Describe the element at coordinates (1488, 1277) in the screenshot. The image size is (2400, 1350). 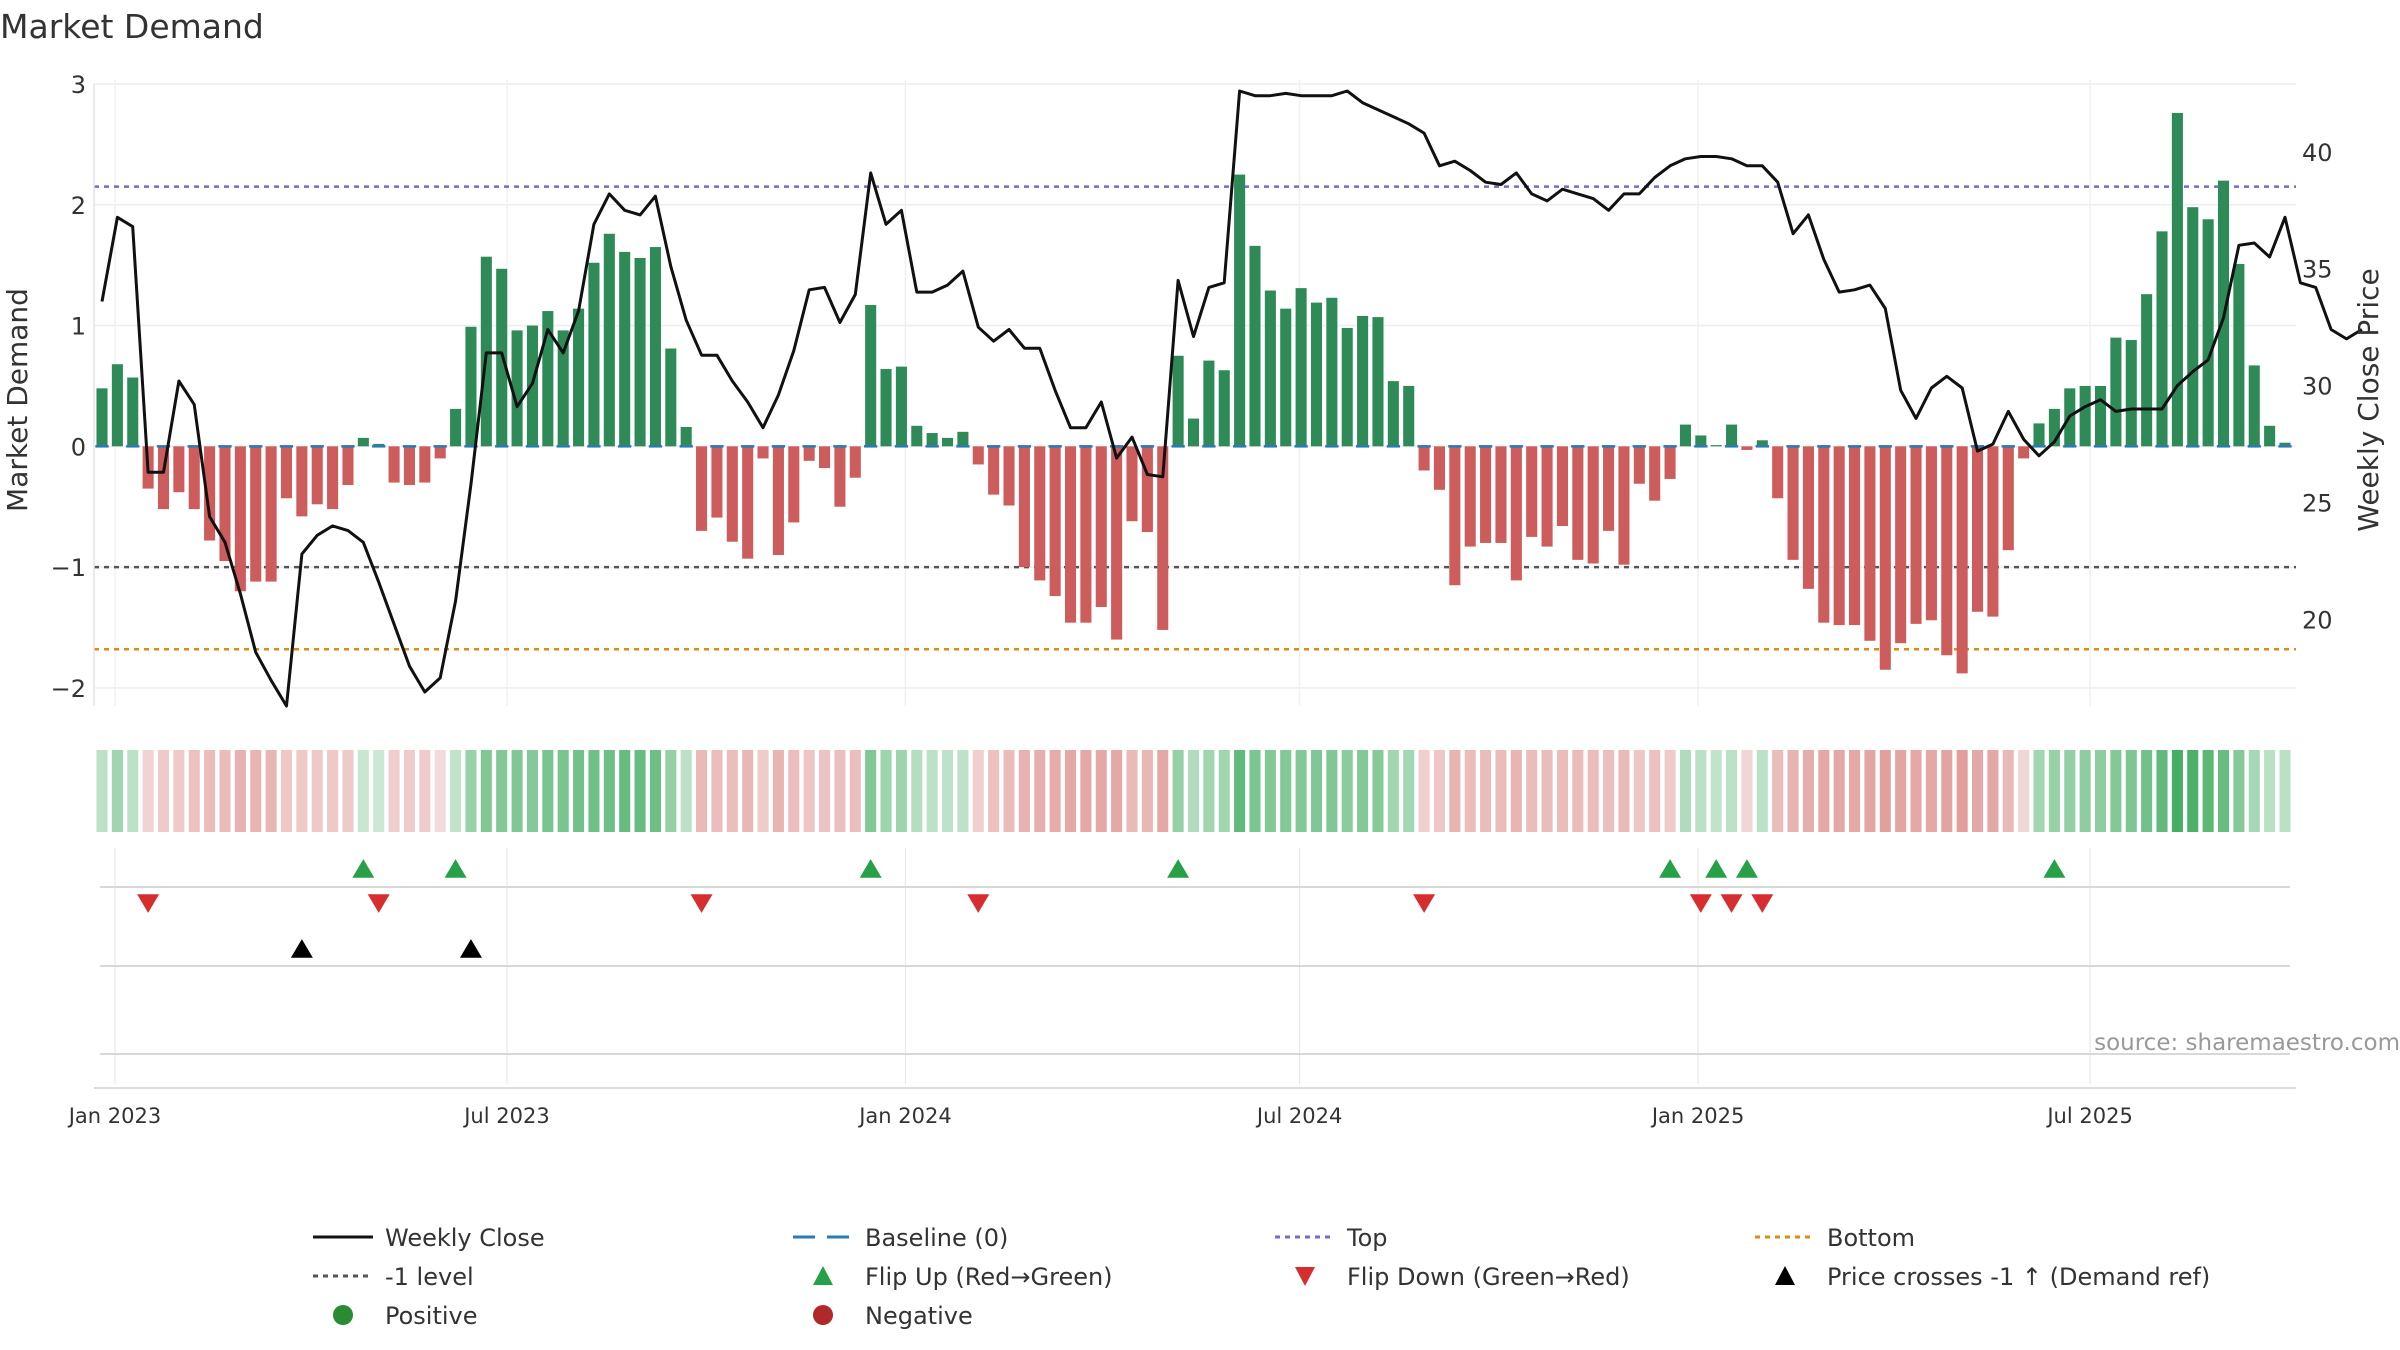
I see `legend-item-flip-down-green-red: Flip Down (Green→Red)` at that location.